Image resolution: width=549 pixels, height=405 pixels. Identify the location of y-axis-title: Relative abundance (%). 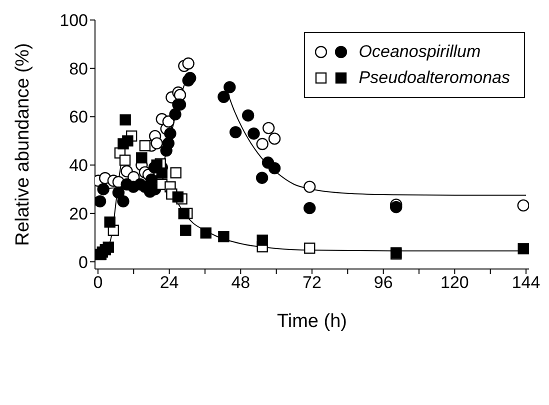
(23, 144).